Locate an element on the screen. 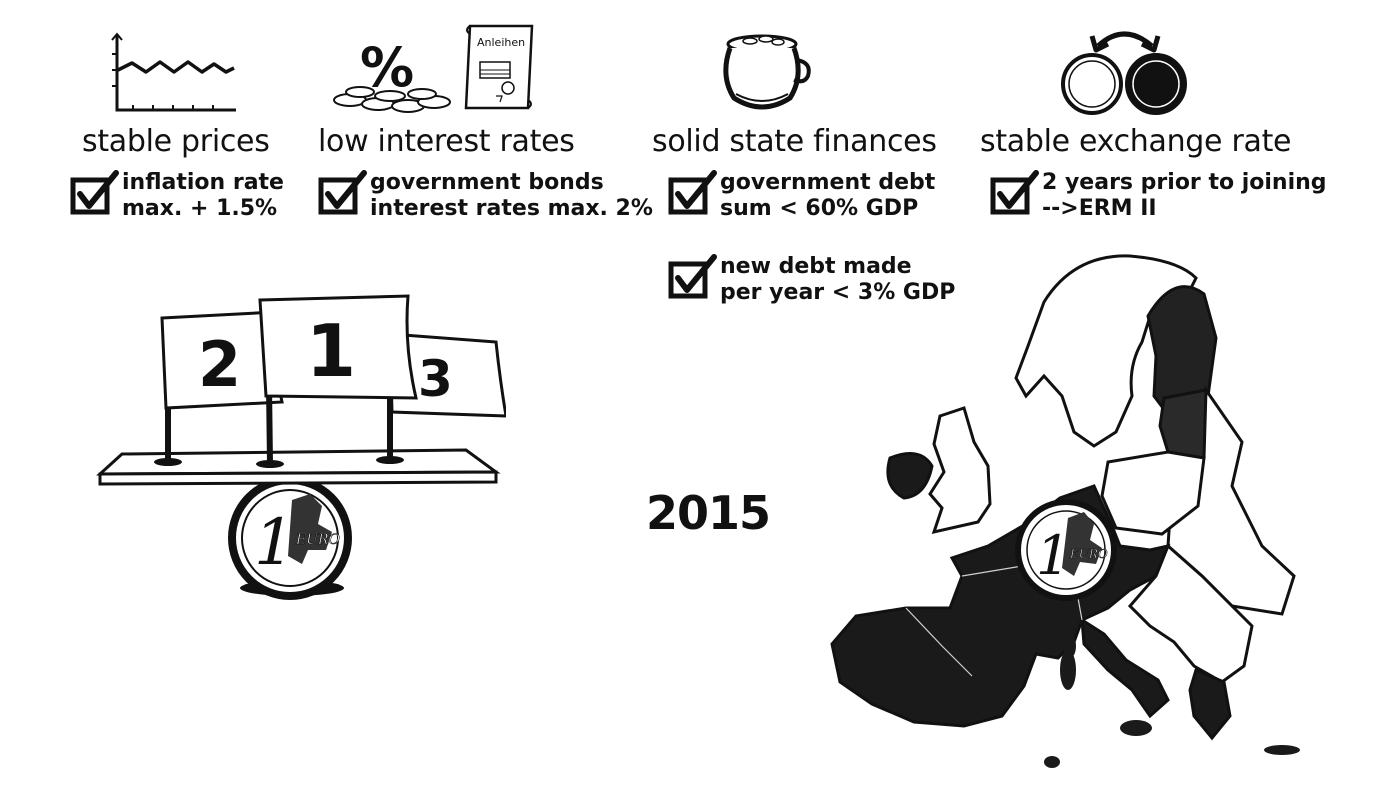 This screenshot has width=1376, height=796. year-label: 2015 is located at coordinates (708, 513).